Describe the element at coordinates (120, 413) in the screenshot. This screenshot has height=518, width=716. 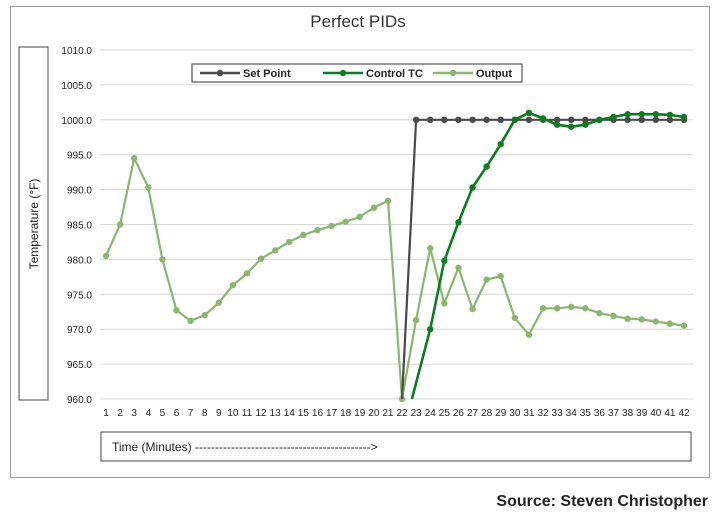
I see `x-tick-label: 2` at that location.